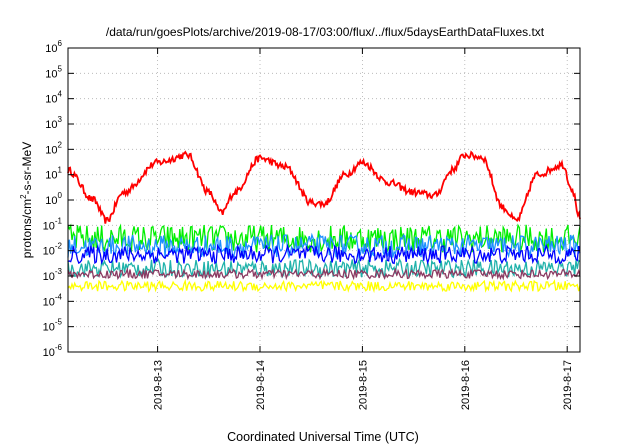 The height and width of the screenshot is (448, 640). What do you see at coordinates (60, 195) in the screenshot?
I see `y-tick-exp: 0` at bounding box center [60, 195].